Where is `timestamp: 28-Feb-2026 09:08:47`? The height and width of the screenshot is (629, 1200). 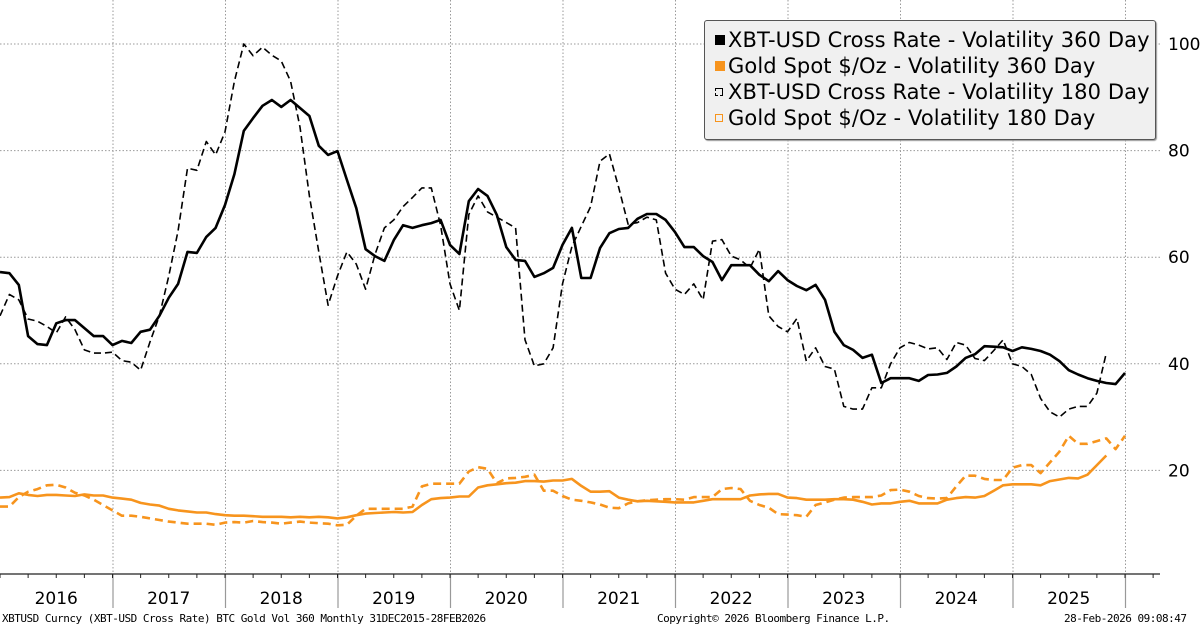
timestamp: 28-Feb-2026 09:08:47 is located at coordinates (1125, 618).